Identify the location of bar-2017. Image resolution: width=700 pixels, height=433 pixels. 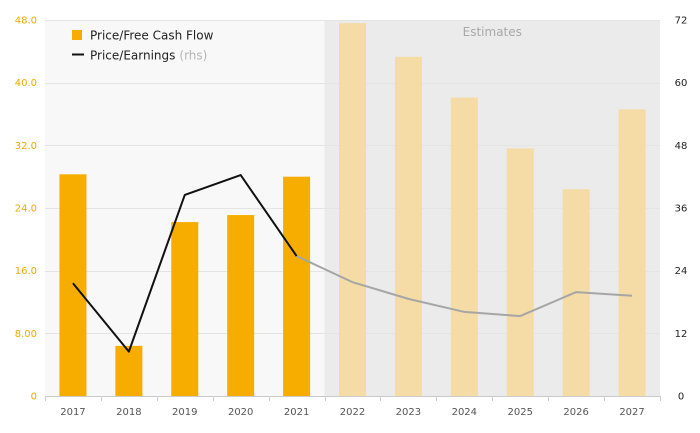
(73, 285).